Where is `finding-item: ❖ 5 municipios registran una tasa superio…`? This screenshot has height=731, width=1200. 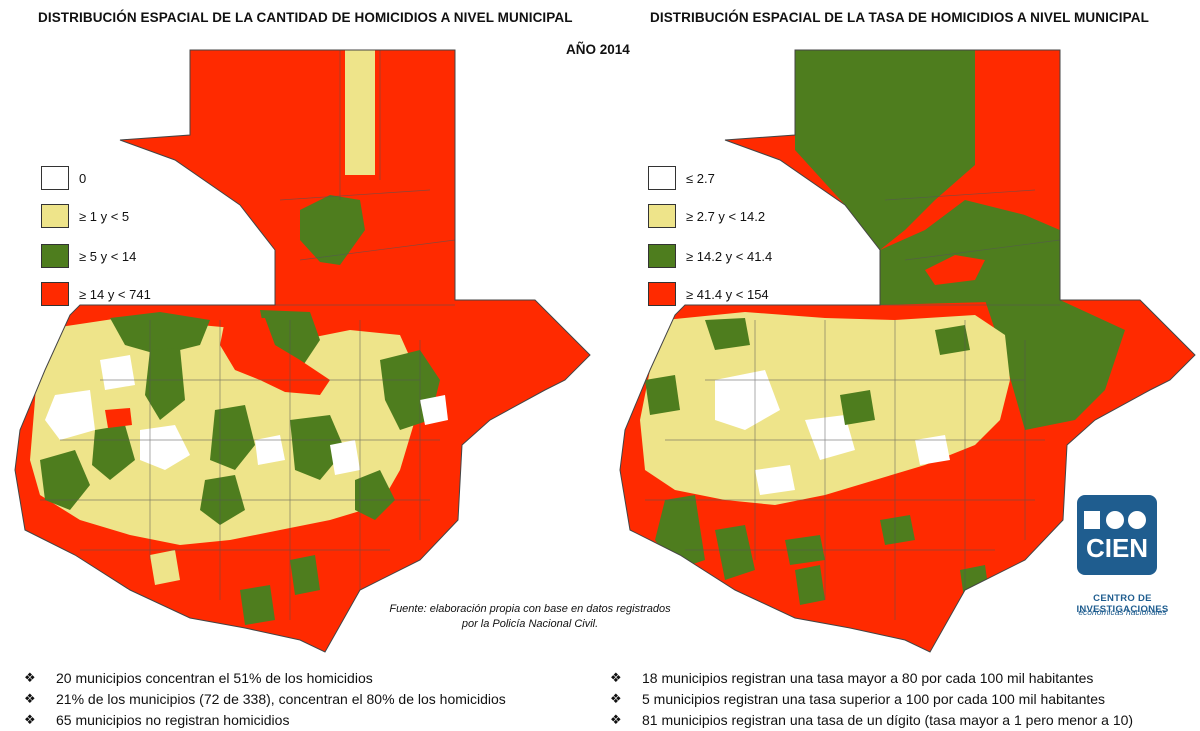
finding-item: ❖ 5 municipios registran una tasa superio… is located at coordinates (871, 698).